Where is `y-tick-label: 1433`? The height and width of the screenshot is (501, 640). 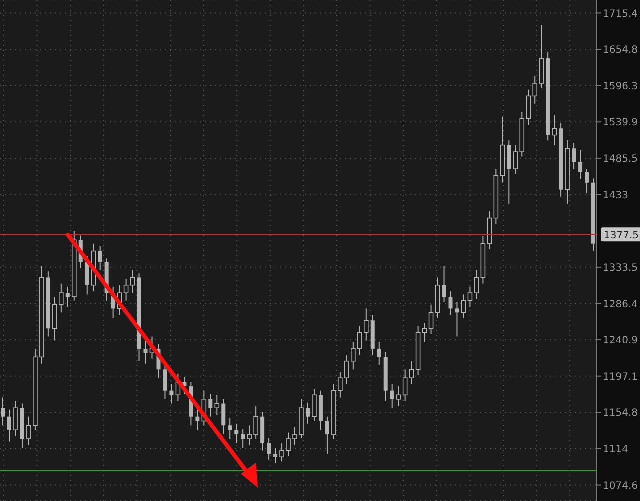 y-tick-label: 1433 is located at coordinates (615, 196).